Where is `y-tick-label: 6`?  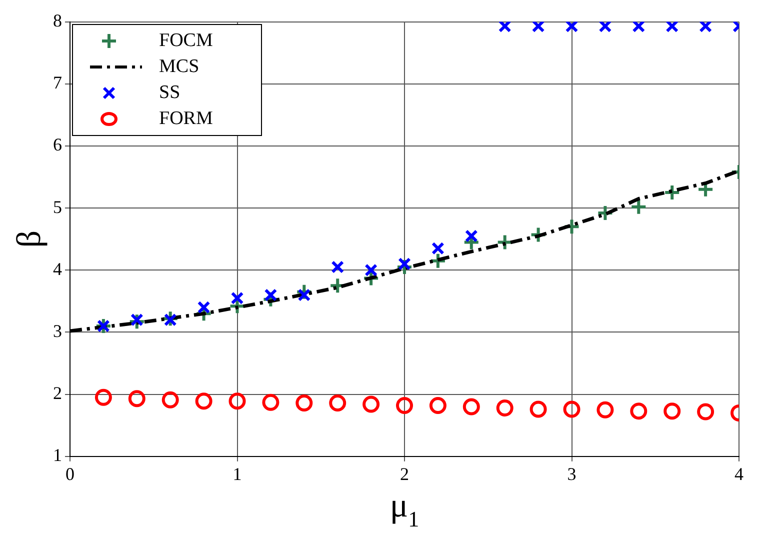 y-tick-label: 6 is located at coordinates (57, 144).